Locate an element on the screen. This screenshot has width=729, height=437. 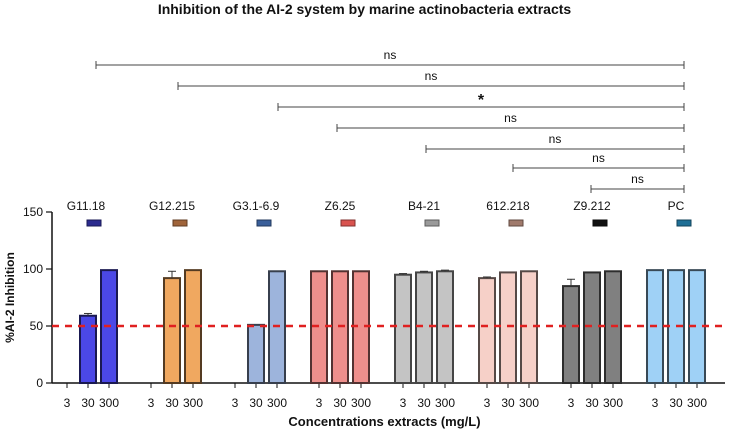
legend-swatch-Z6.25 is located at coordinates (348, 223).